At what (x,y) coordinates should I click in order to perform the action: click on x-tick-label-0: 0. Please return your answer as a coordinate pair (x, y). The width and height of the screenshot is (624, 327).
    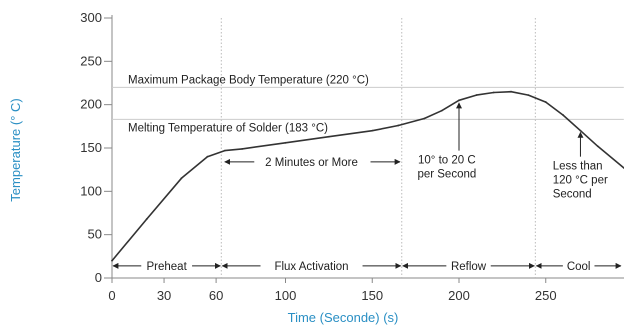
    Looking at the image, I should click on (111, 295).